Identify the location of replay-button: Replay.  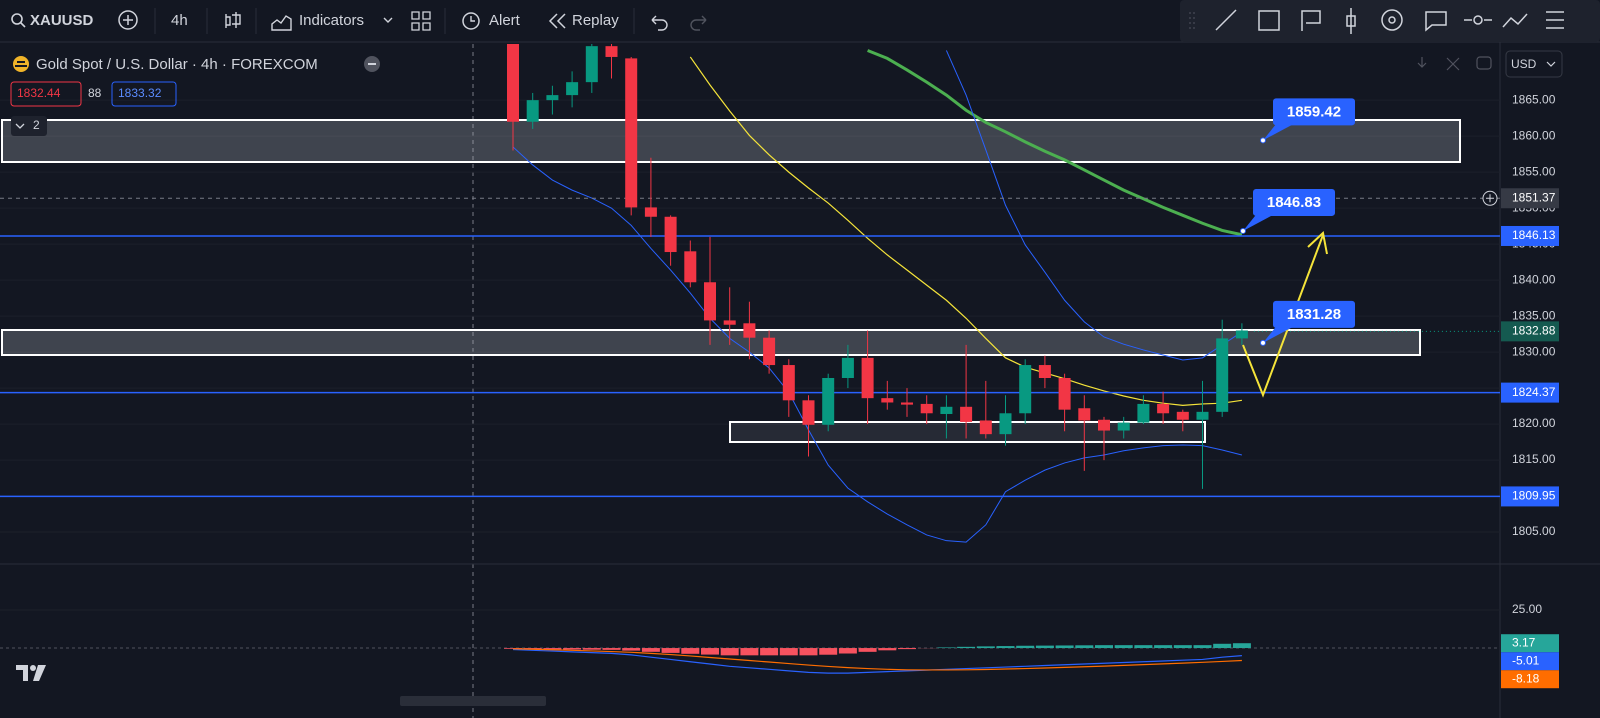
(595, 20).